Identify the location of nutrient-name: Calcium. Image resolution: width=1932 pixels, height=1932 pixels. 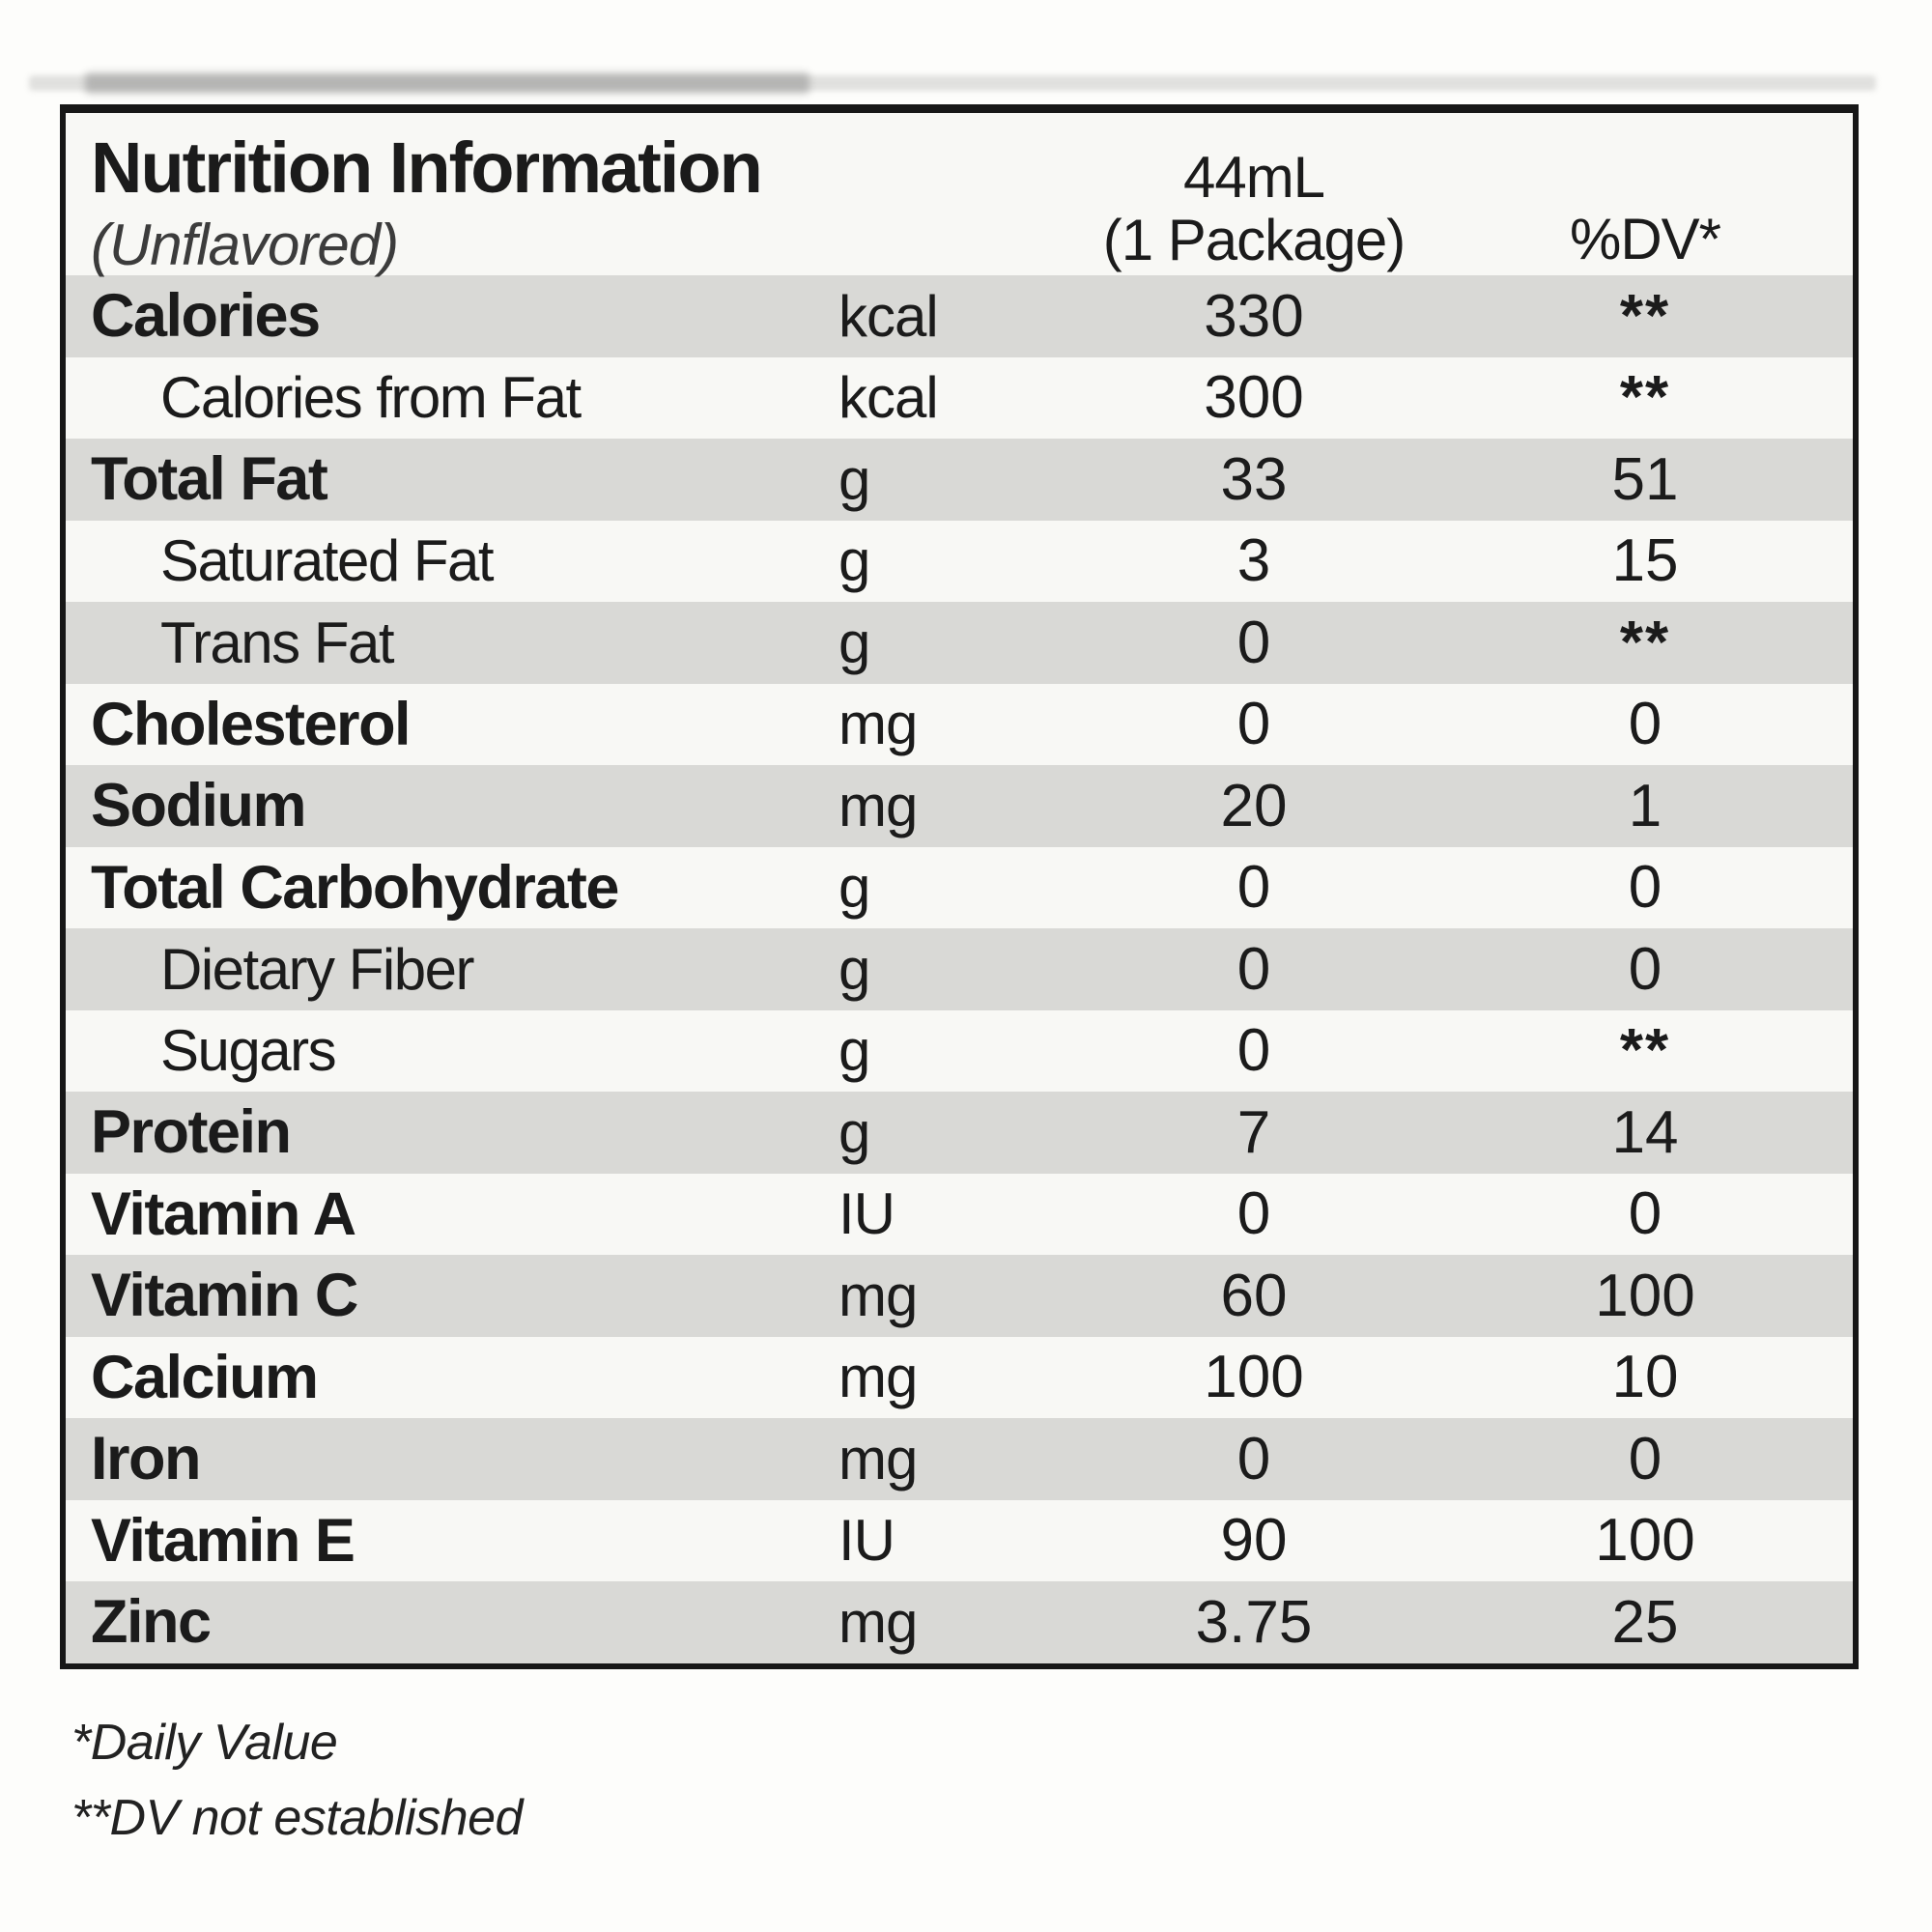
(205, 1377).